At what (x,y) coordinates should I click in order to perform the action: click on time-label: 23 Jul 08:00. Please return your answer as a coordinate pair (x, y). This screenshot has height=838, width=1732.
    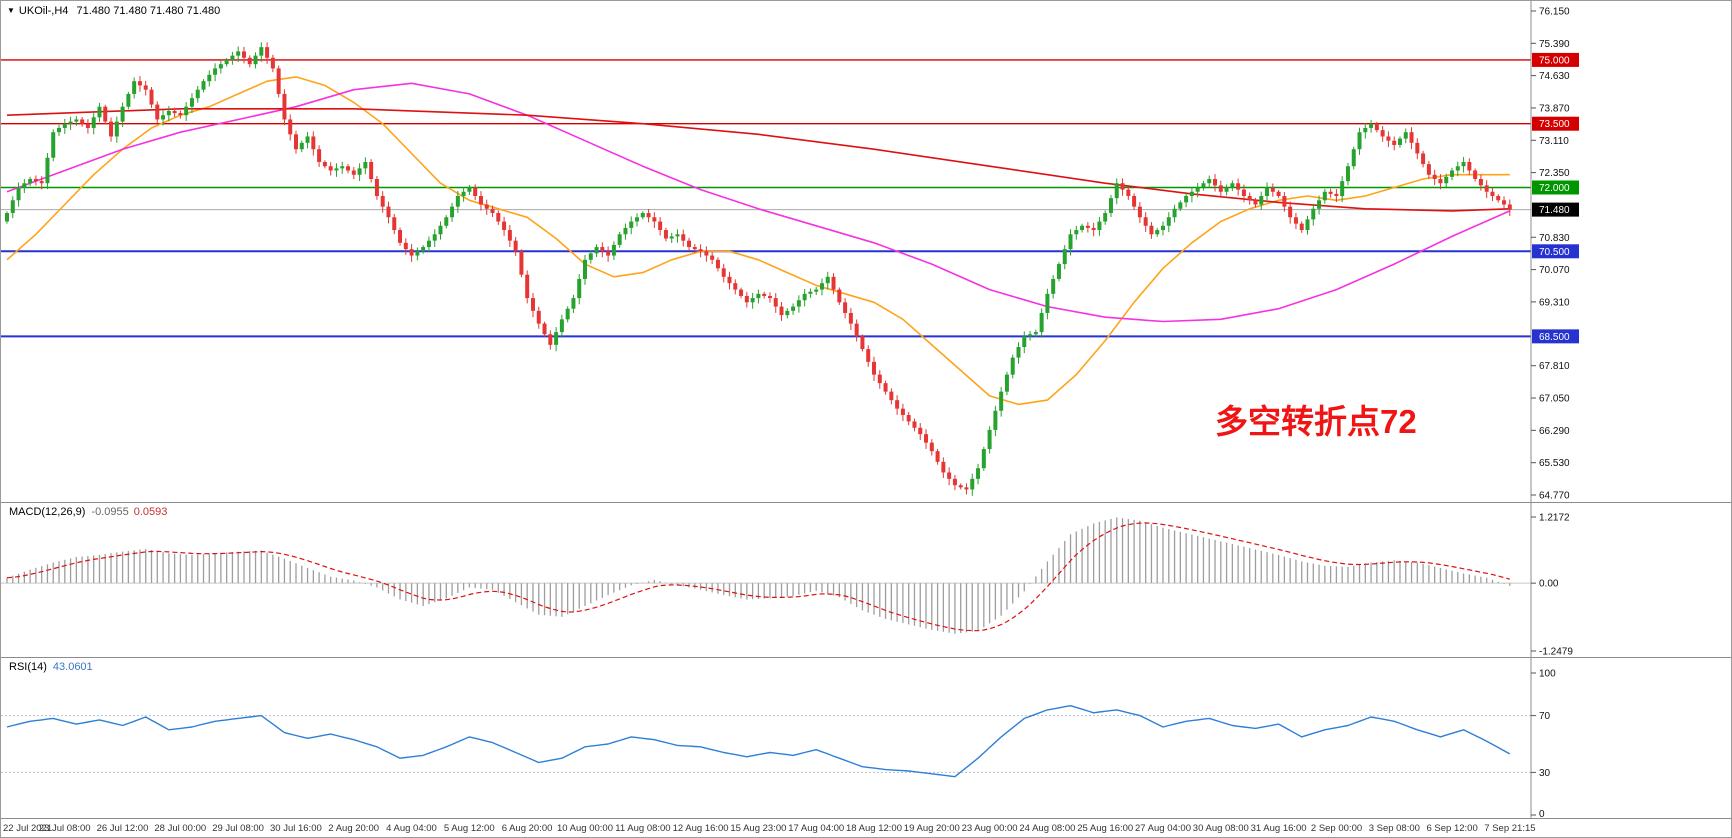
    Looking at the image, I should click on (64, 828).